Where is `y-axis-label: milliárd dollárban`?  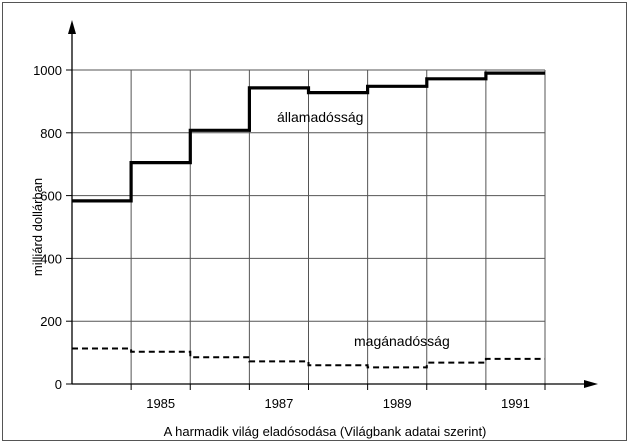 y-axis-label: milliárd dollárban is located at coordinates (37, 227).